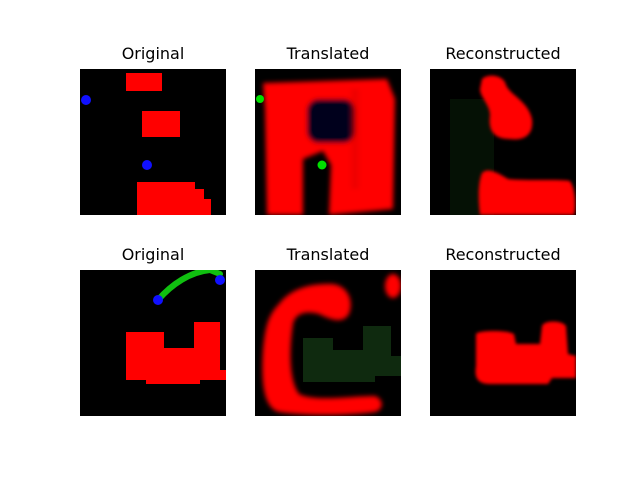 Image resolution: width=640 pixels, height=480 pixels. What do you see at coordinates (153, 53) in the screenshot?
I see `panel-title-original-1: Original` at bounding box center [153, 53].